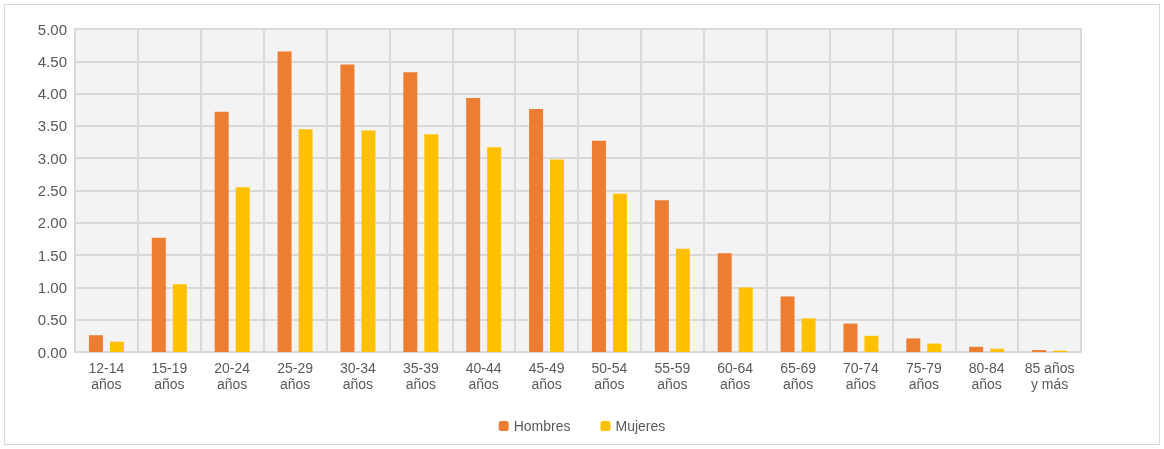  What do you see at coordinates (52, 29) in the screenshot?
I see `y-tick-label: 5.00` at bounding box center [52, 29].